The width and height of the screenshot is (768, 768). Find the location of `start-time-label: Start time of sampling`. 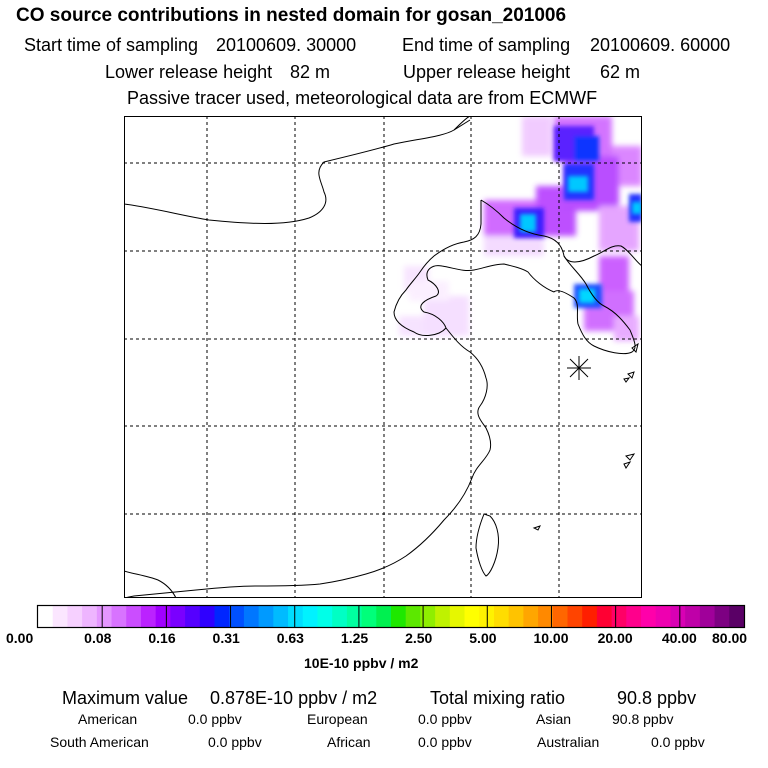

start-time-label: Start time of sampling is located at coordinates (111, 45).